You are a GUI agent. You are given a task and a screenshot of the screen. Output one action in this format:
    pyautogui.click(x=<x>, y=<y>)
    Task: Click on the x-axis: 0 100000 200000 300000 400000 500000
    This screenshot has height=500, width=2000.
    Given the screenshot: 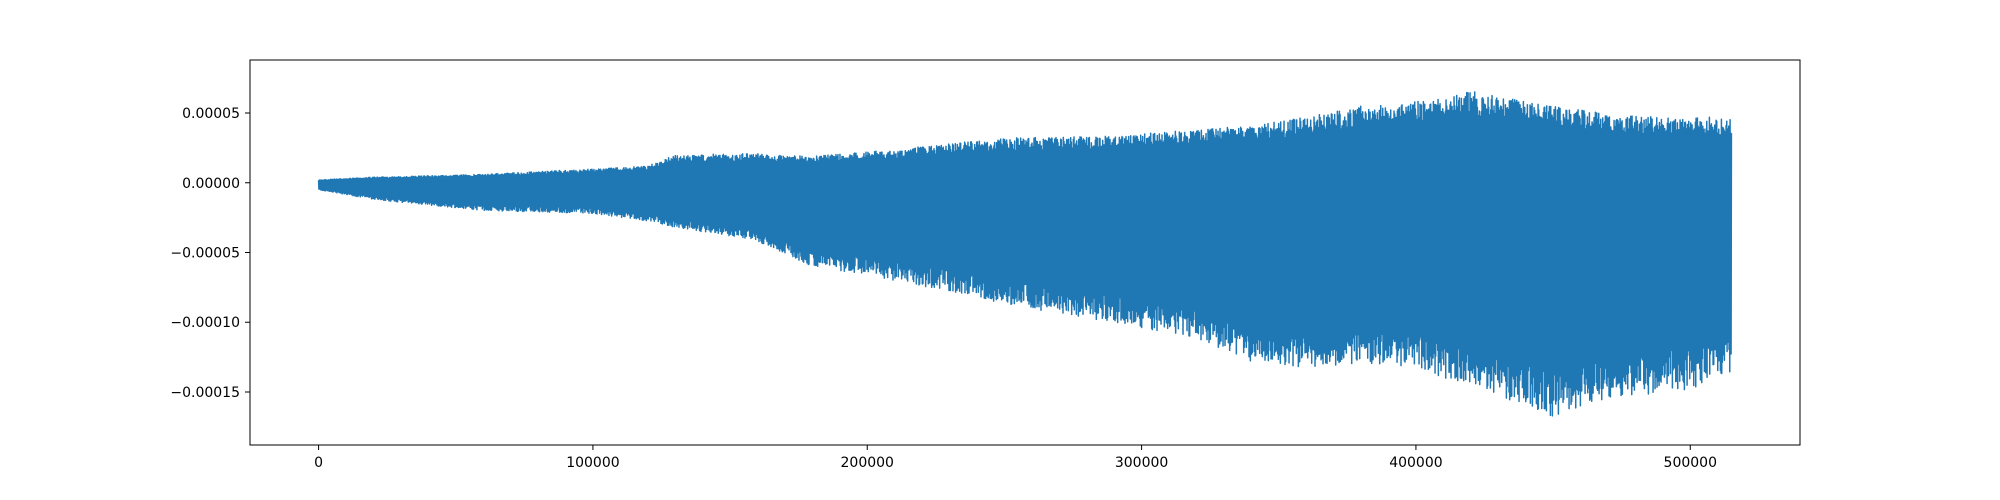 What is the action you would take?
    pyautogui.click(x=1015, y=458)
    